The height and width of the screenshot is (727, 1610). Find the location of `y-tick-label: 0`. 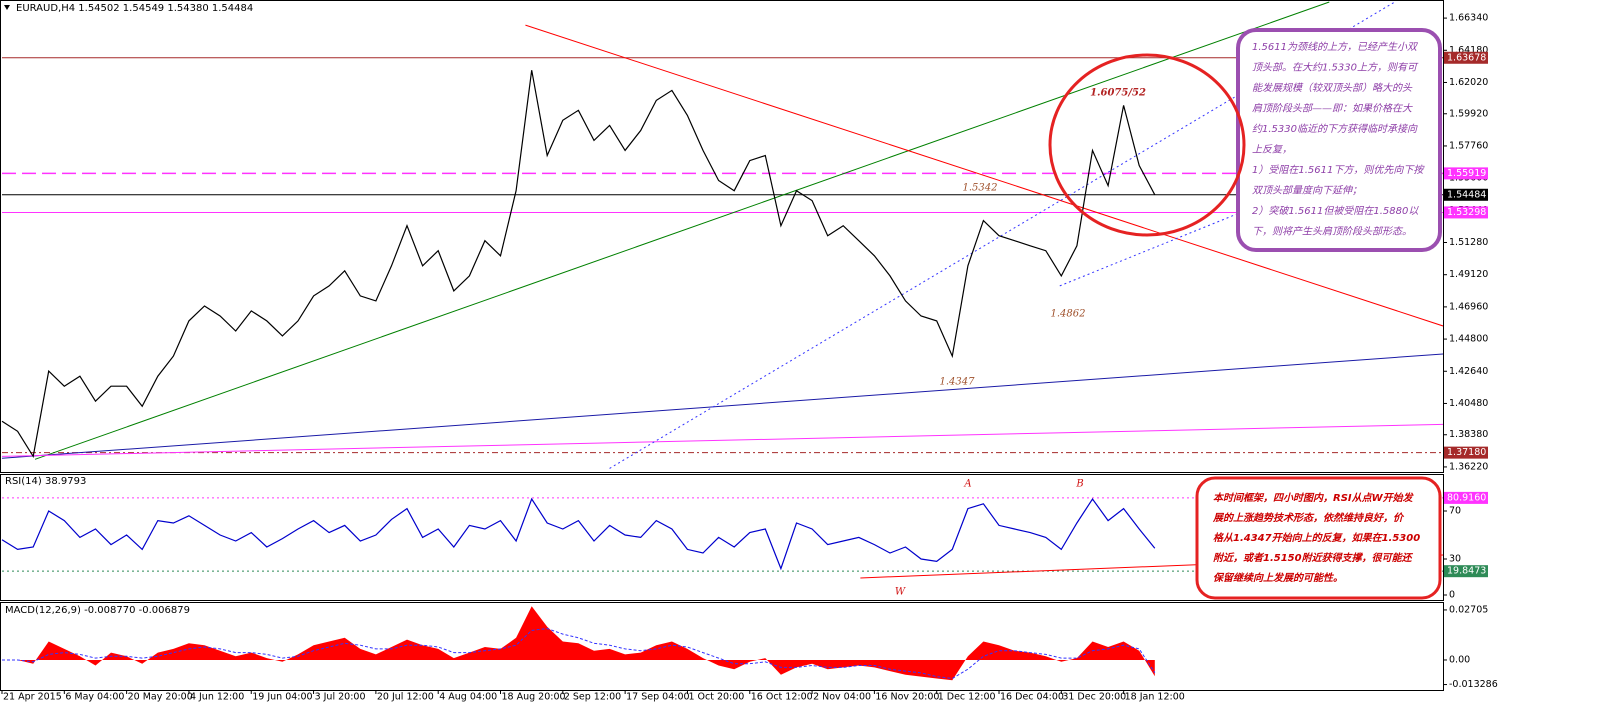

y-tick-label: 0 is located at coordinates (1452, 595).